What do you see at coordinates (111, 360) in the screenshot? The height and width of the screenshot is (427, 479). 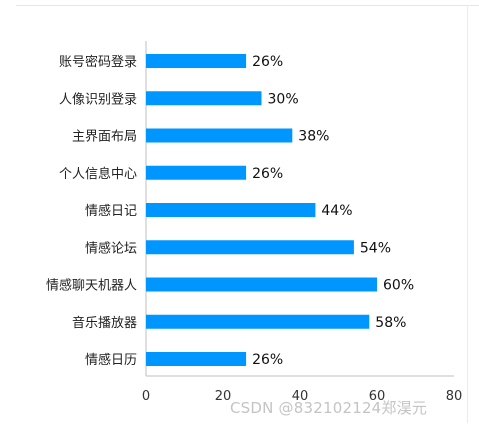 I see `category-label: 情感日历` at bounding box center [111, 360].